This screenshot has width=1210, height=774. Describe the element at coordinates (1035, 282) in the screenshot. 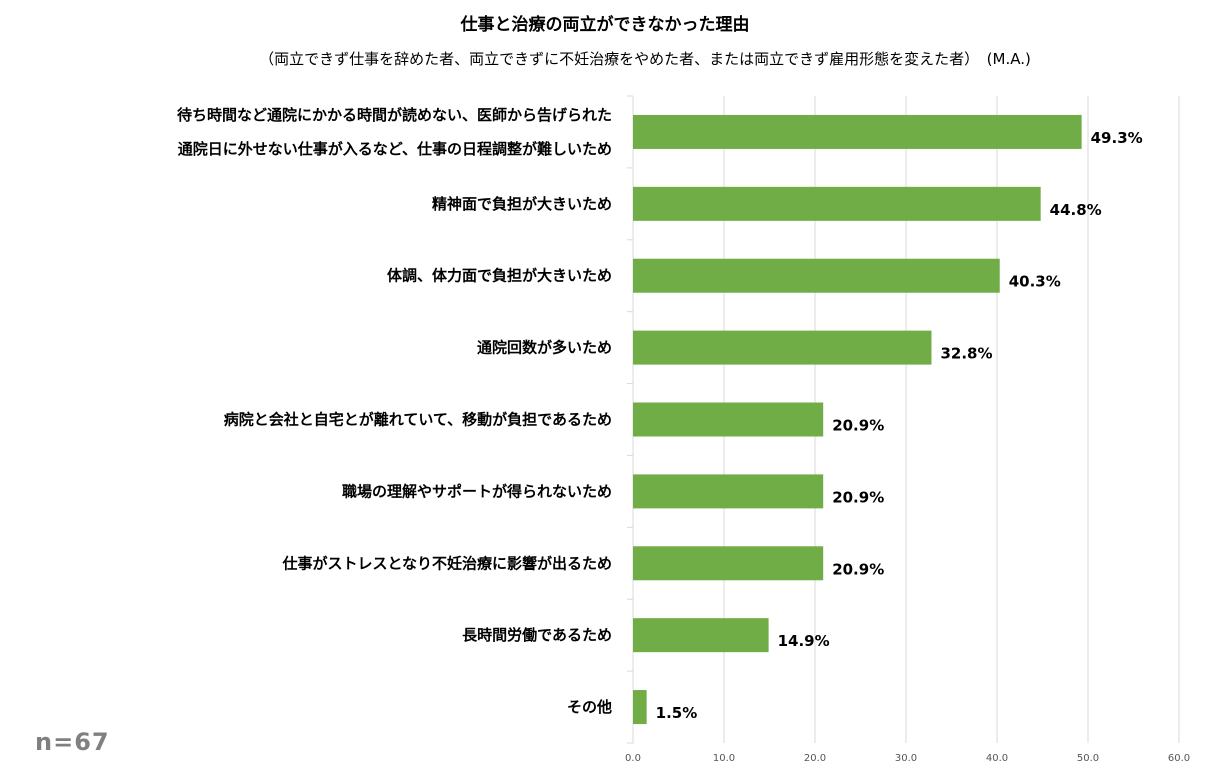

I see `data-label: 40.3%` at that location.